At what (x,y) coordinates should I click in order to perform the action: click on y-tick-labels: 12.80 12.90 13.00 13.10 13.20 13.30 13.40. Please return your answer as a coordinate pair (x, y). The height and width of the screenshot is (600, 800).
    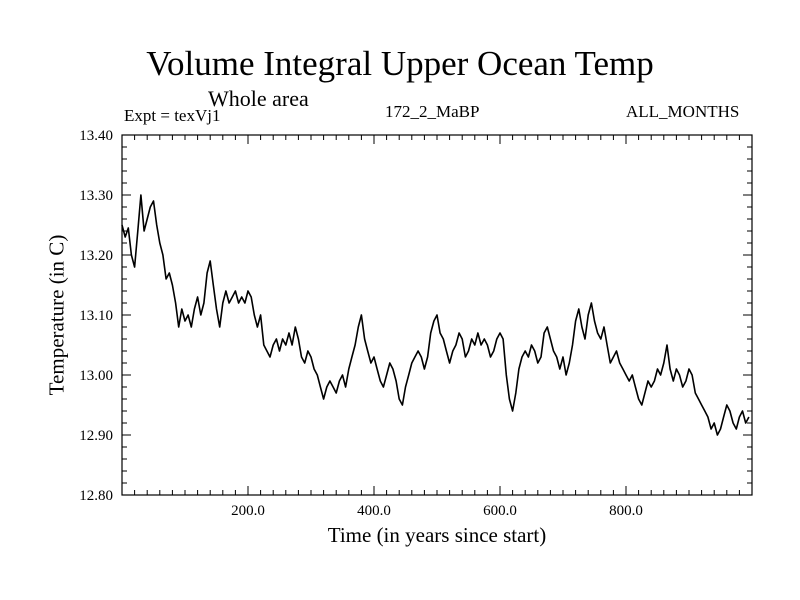
    Looking at the image, I should click on (96, 316).